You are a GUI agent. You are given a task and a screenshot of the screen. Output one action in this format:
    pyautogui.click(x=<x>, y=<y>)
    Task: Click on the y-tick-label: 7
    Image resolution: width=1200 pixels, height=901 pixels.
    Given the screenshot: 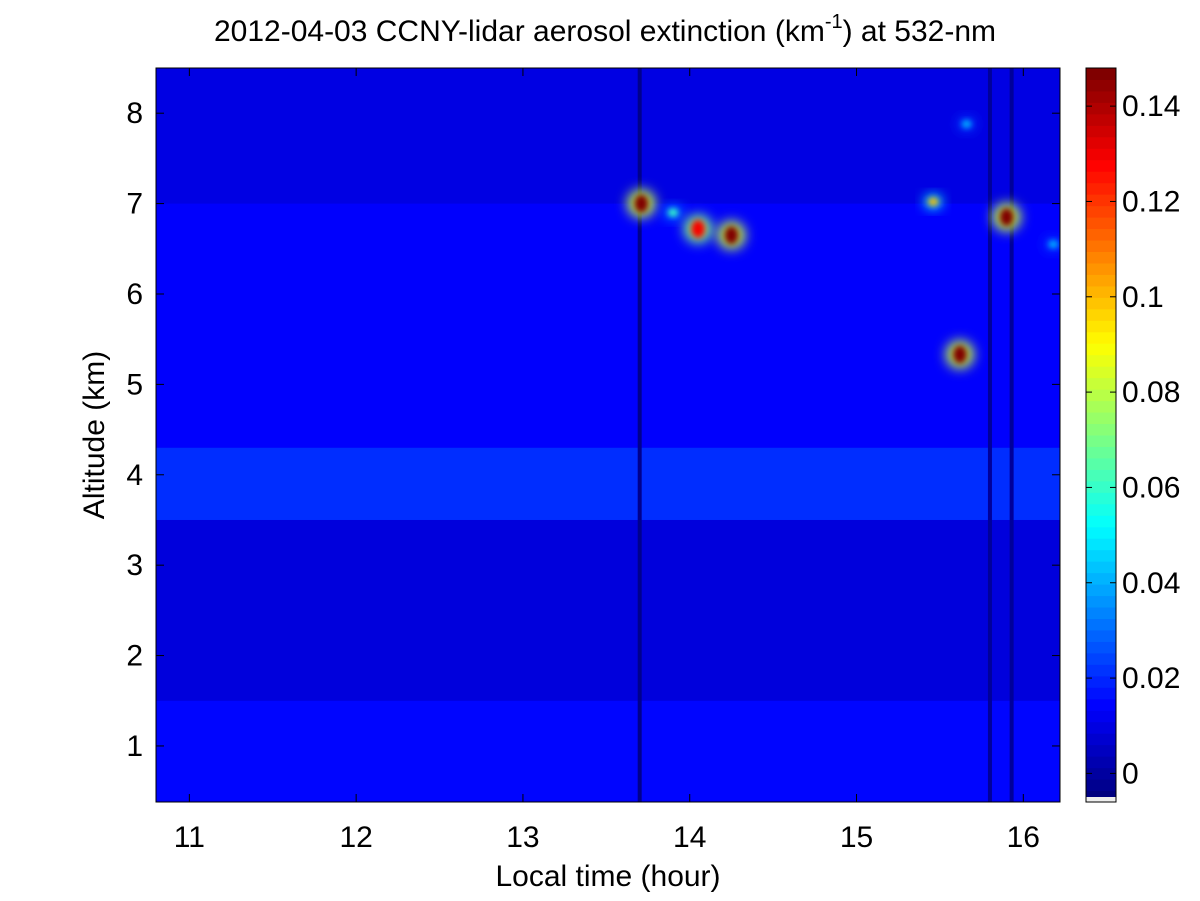 What is the action you would take?
    pyautogui.click(x=134, y=204)
    